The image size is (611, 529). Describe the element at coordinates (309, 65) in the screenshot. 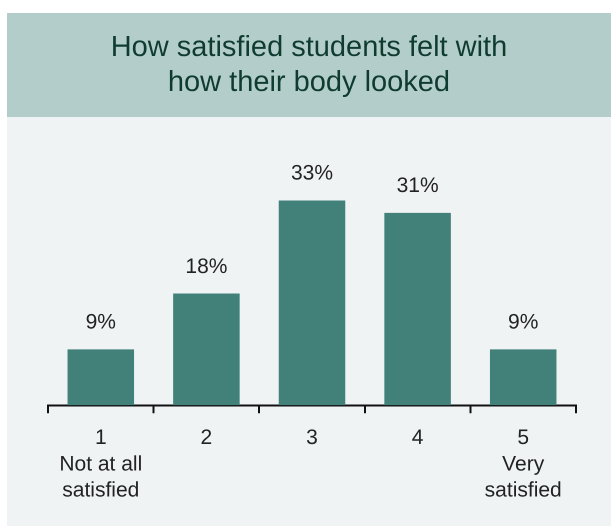

I see `chart-title: How satisfied students felt with how their body looked` at that location.